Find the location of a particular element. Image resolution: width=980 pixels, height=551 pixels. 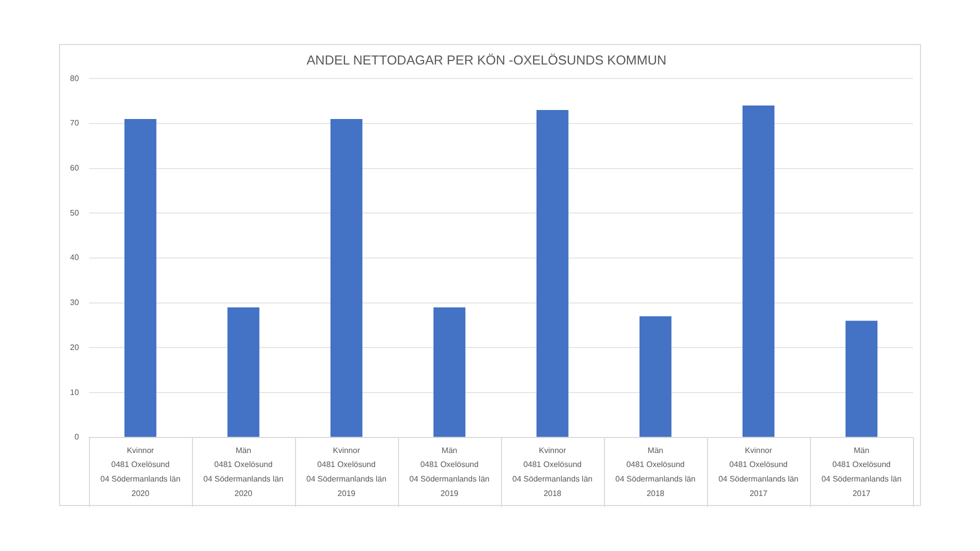

x-tick-label: Män 0481 Oxelösund 04 Södermanlands län 2020 is located at coordinates (243, 472).